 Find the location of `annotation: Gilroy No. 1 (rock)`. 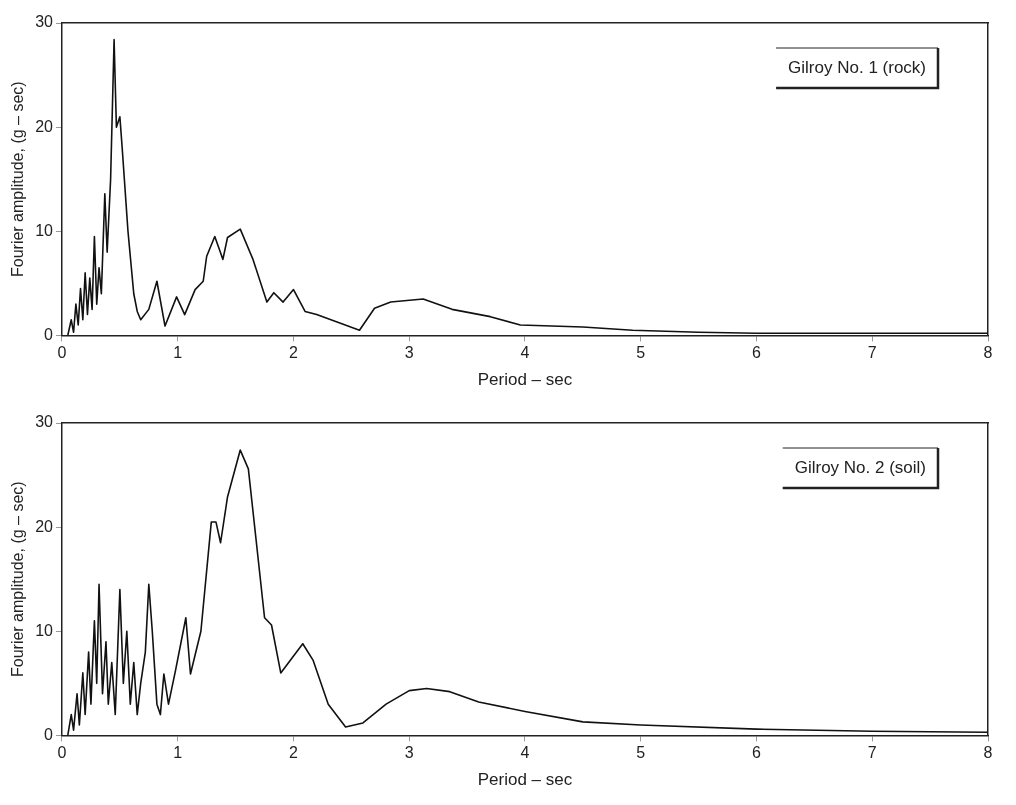

annotation: Gilroy No. 1 (rock) is located at coordinates (857, 67).